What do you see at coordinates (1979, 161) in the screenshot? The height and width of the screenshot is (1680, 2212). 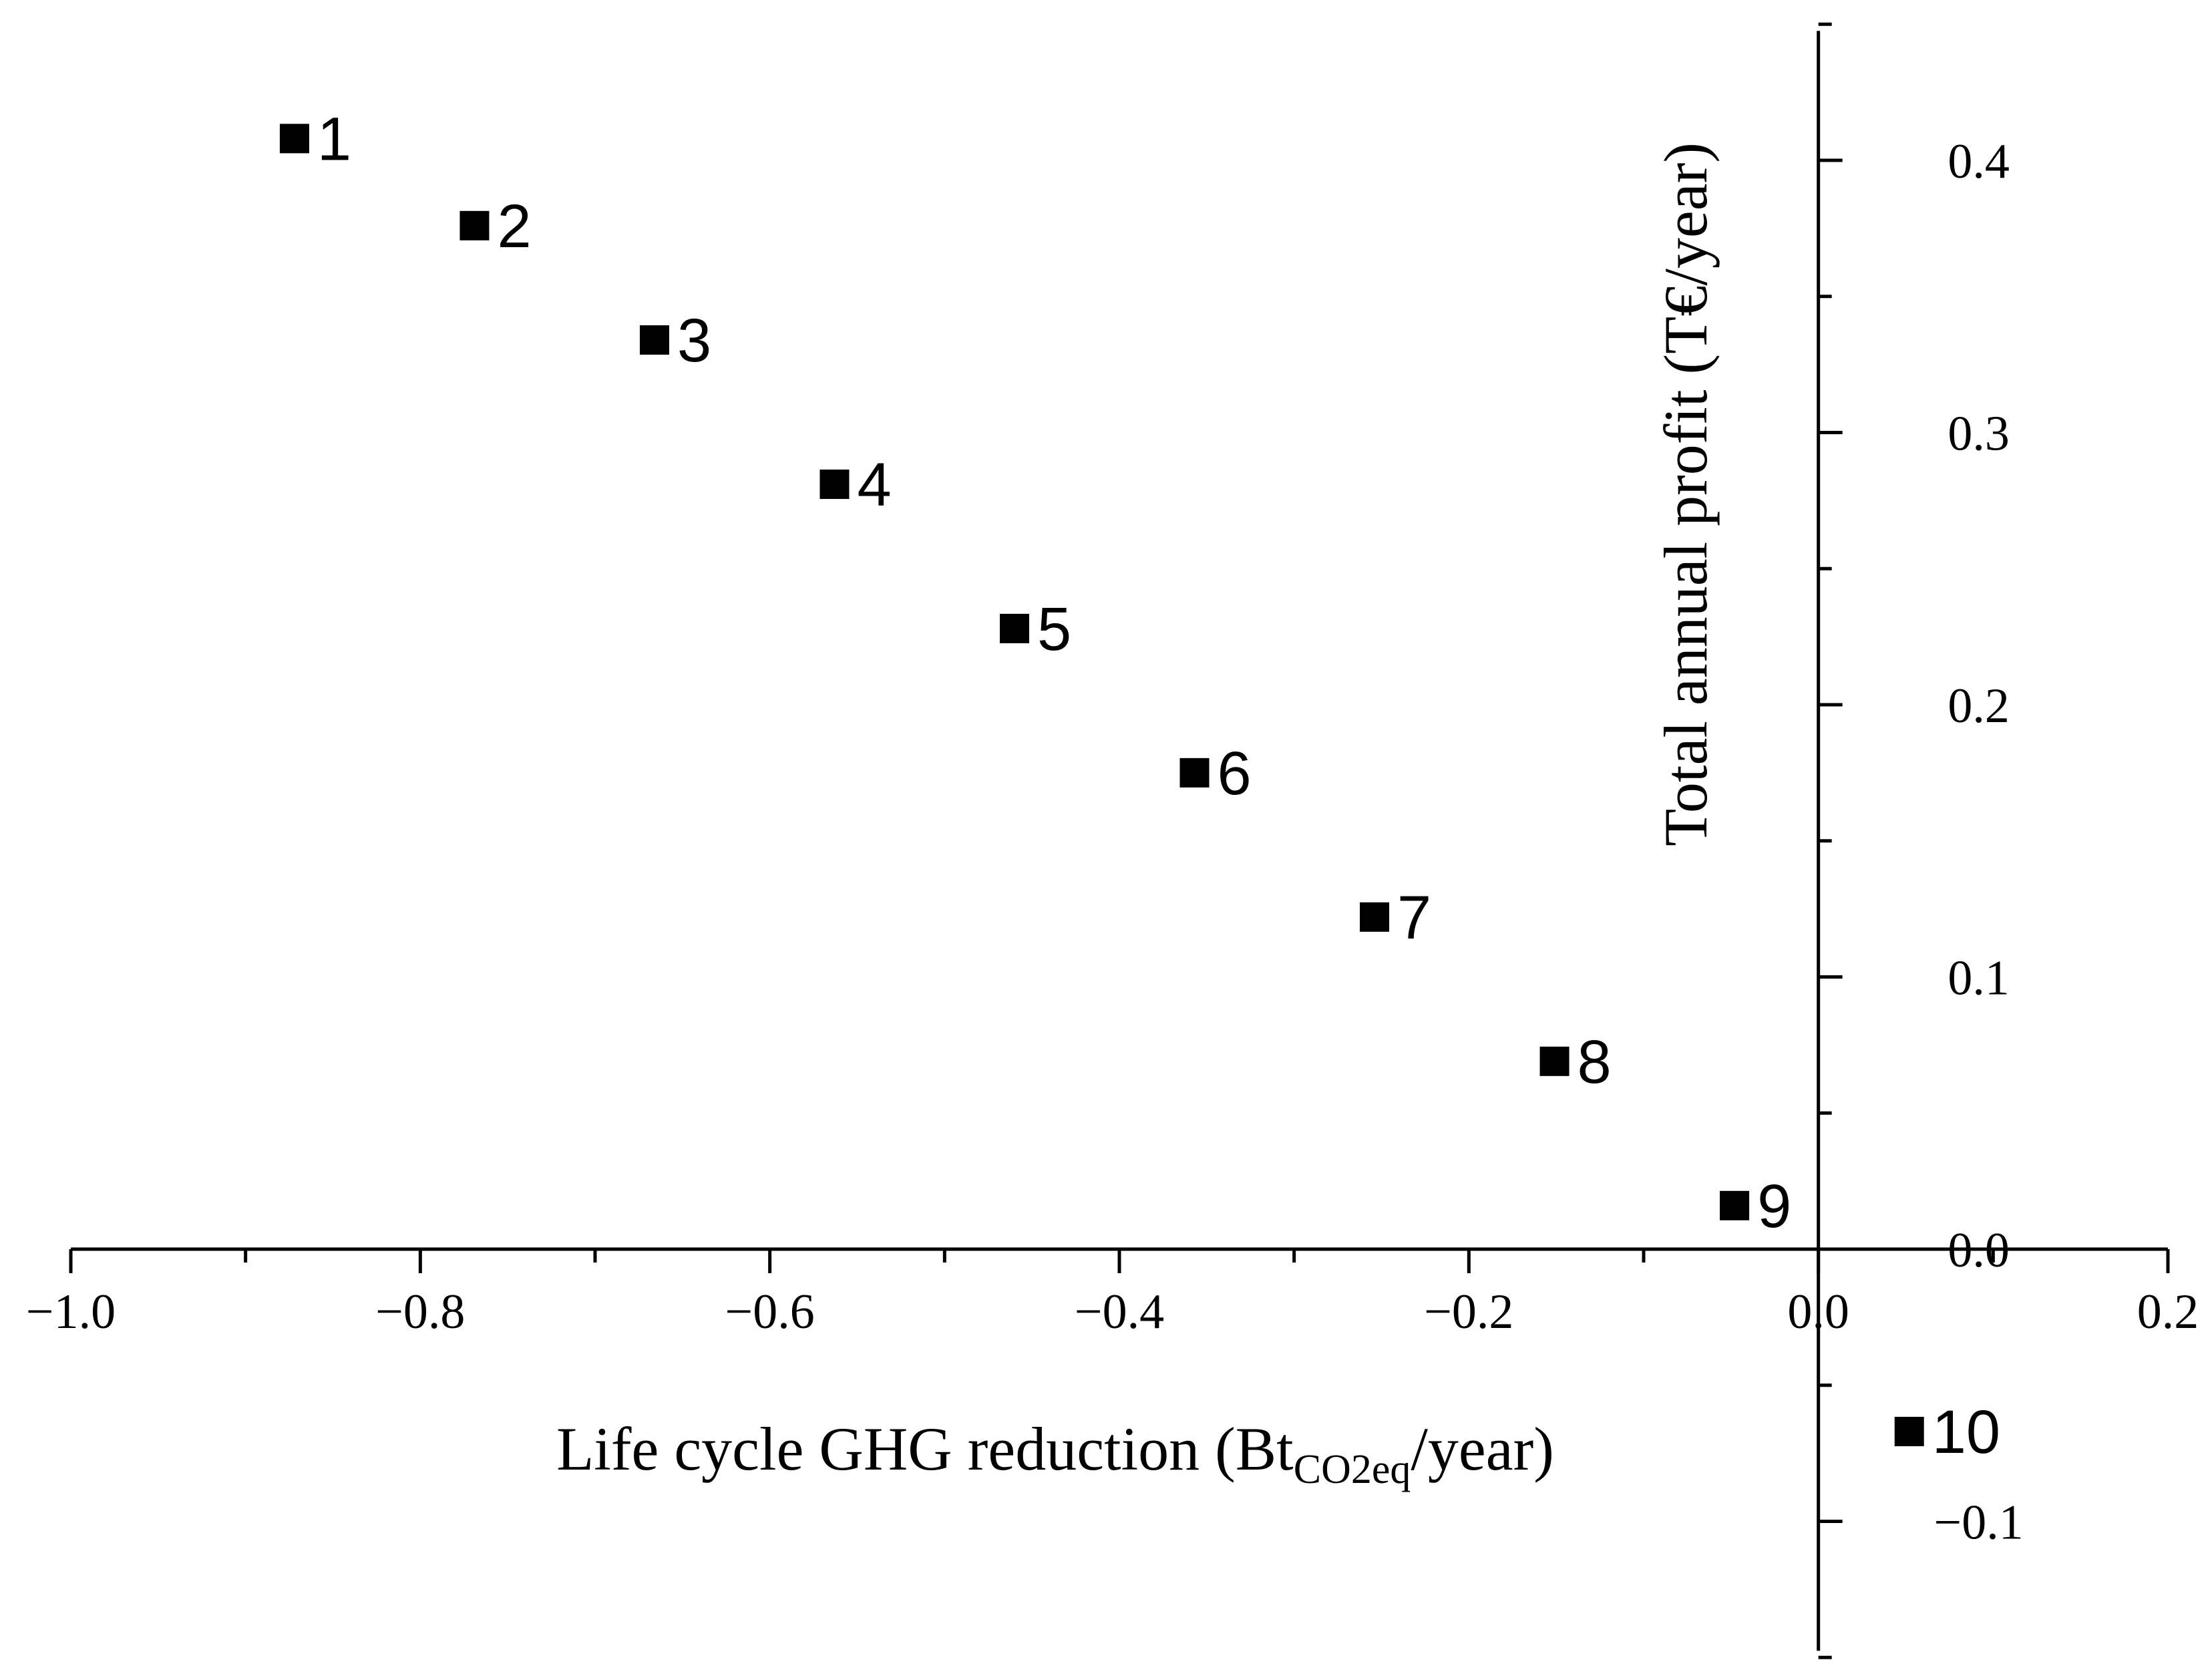 I see `y-tick-label: 0.4` at bounding box center [1979, 161].